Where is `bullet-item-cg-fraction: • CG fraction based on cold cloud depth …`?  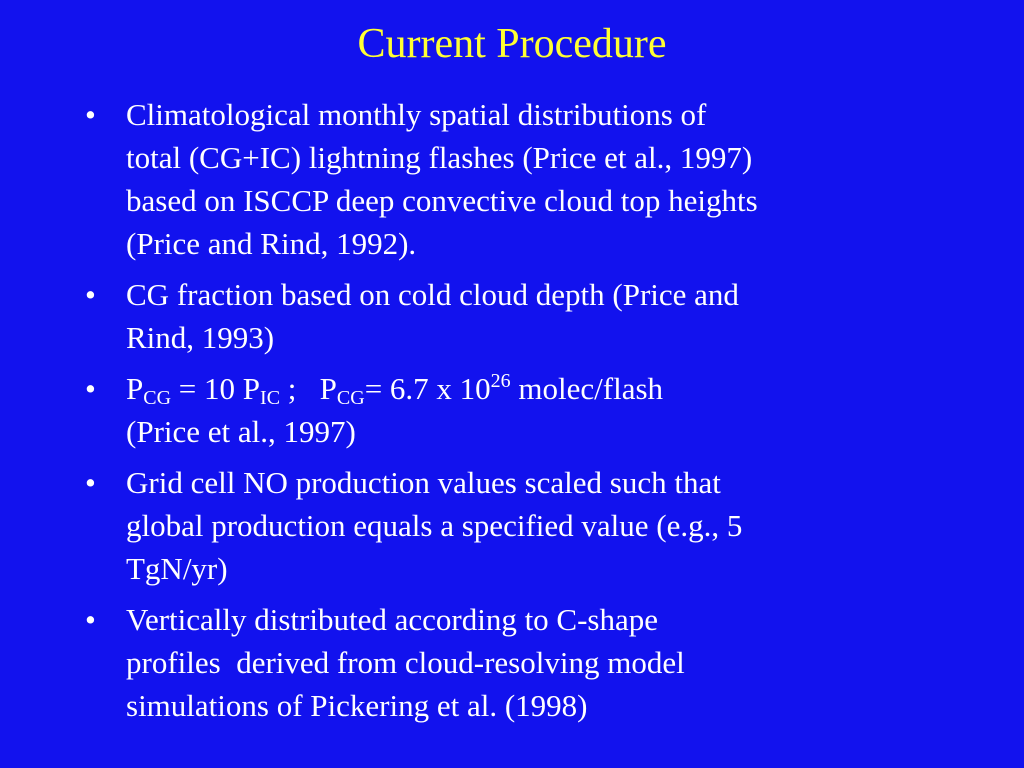 bullet-item-cg-fraction: • CG fraction based on cold cloud depth … is located at coordinates (530, 316).